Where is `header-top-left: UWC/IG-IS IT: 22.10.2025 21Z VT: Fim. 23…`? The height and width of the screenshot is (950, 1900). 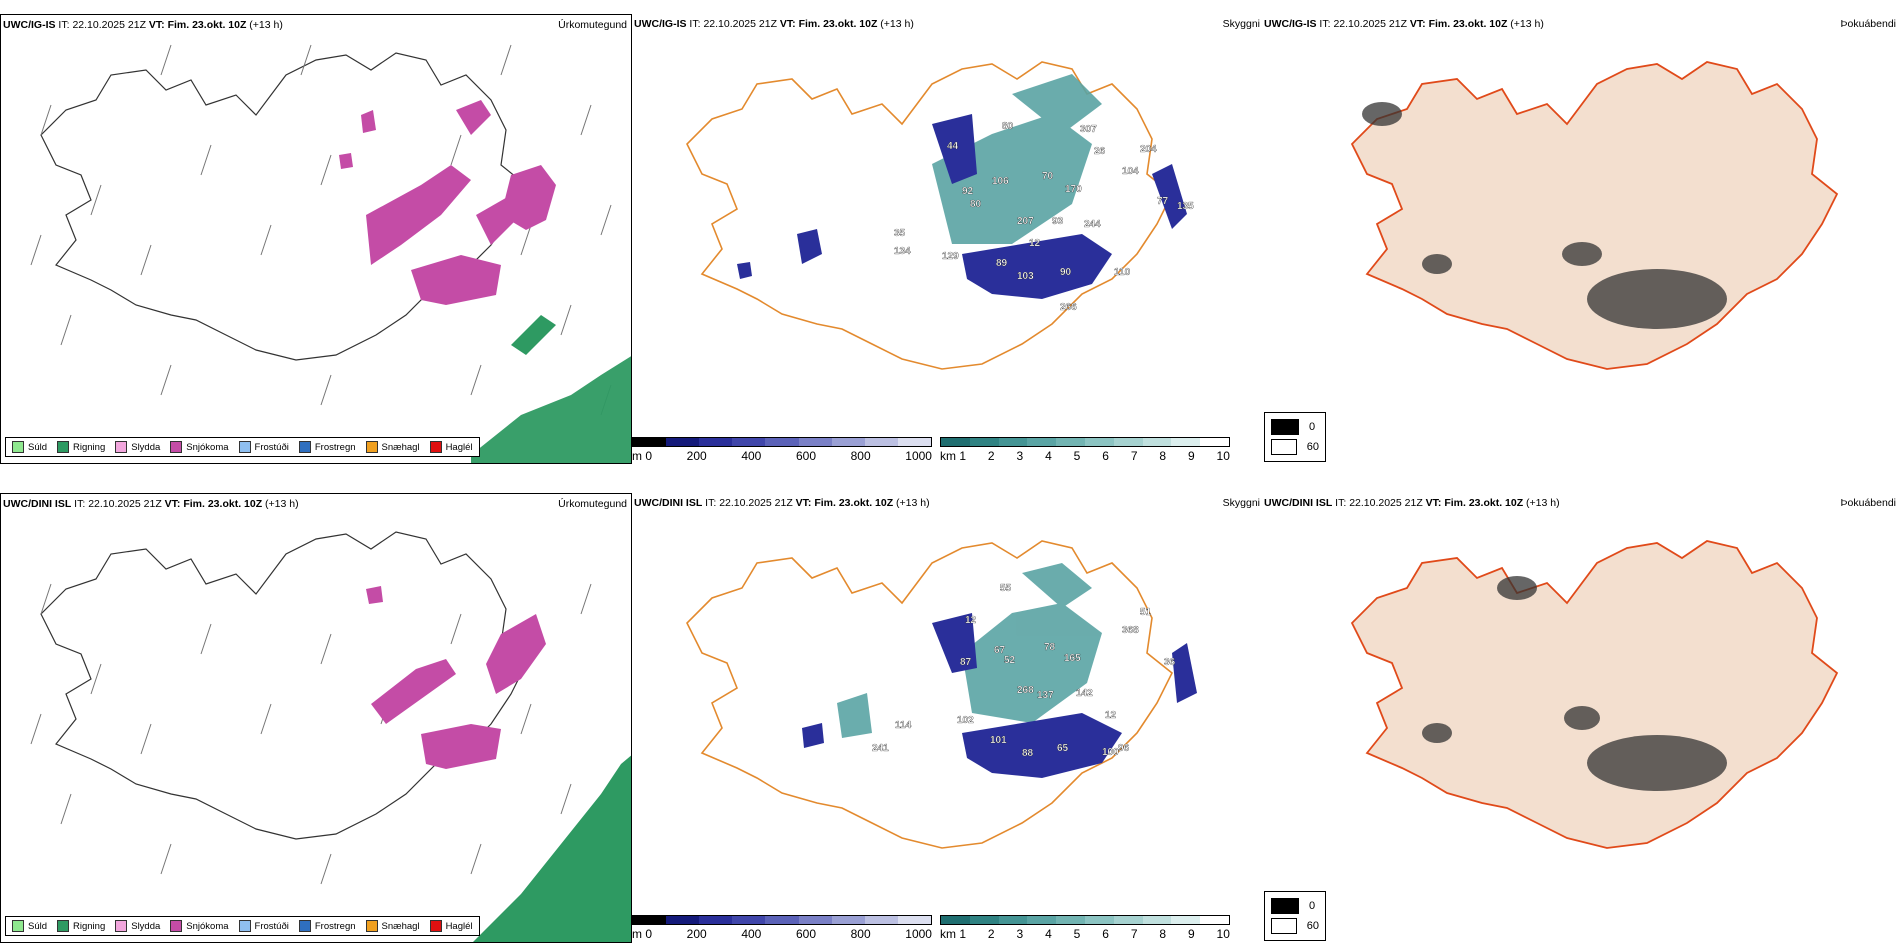
header-top-left: UWC/IG-IS IT: 22.10.2025 21Z VT: Fim. 23… is located at coordinates (143, 25).